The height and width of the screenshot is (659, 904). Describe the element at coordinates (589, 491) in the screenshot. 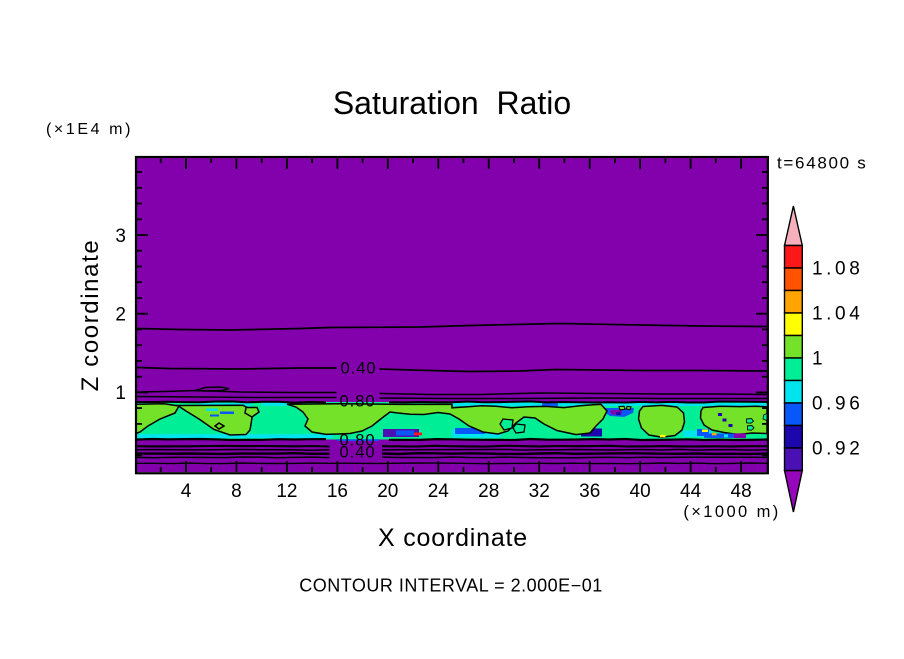

I see `svg-text: 36` at that location.